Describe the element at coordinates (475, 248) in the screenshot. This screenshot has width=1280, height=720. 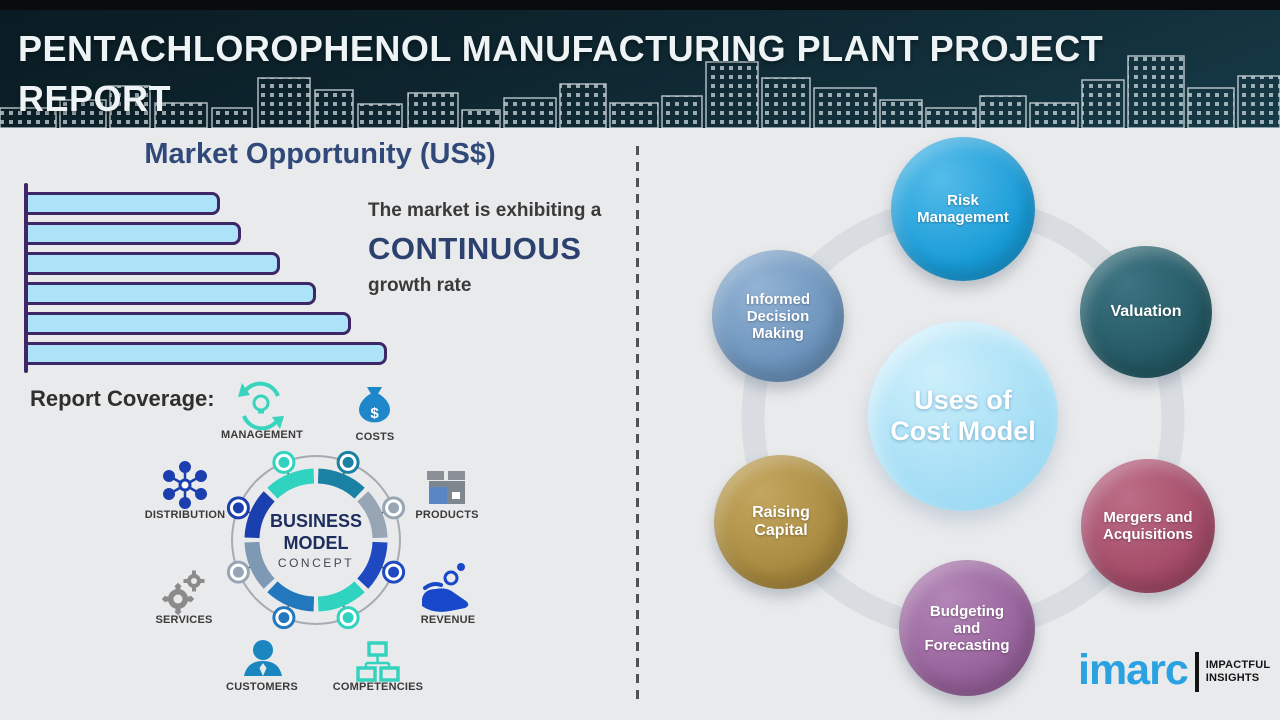
I see `growth-text-emphasis: CONTINUOUS` at that location.